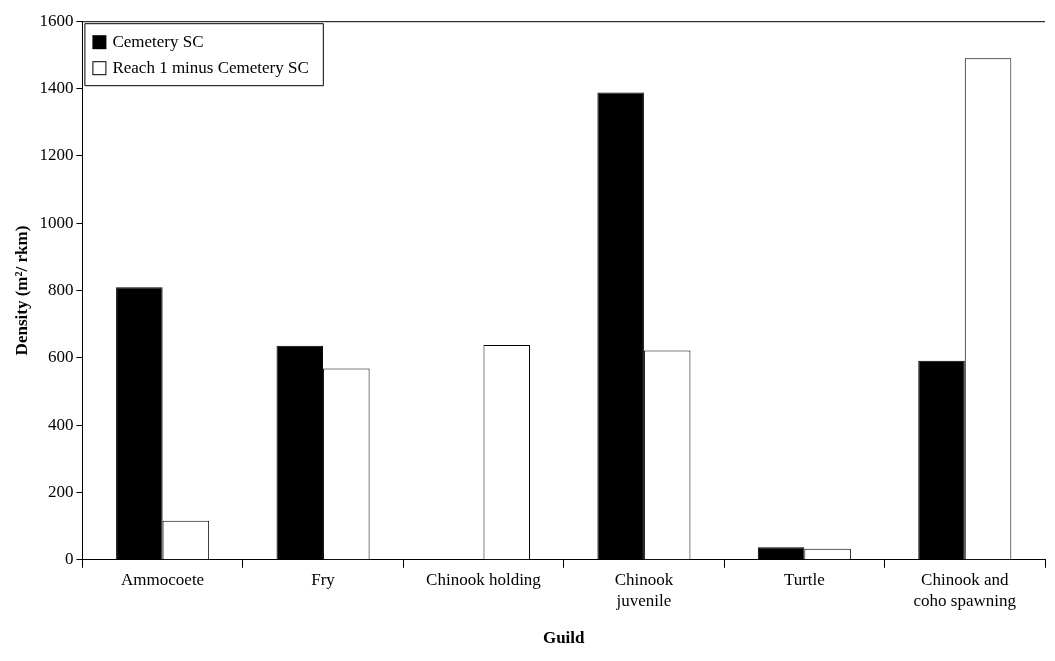  What do you see at coordinates (60, 289) in the screenshot?
I see `y-tick-label: 800` at bounding box center [60, 289].